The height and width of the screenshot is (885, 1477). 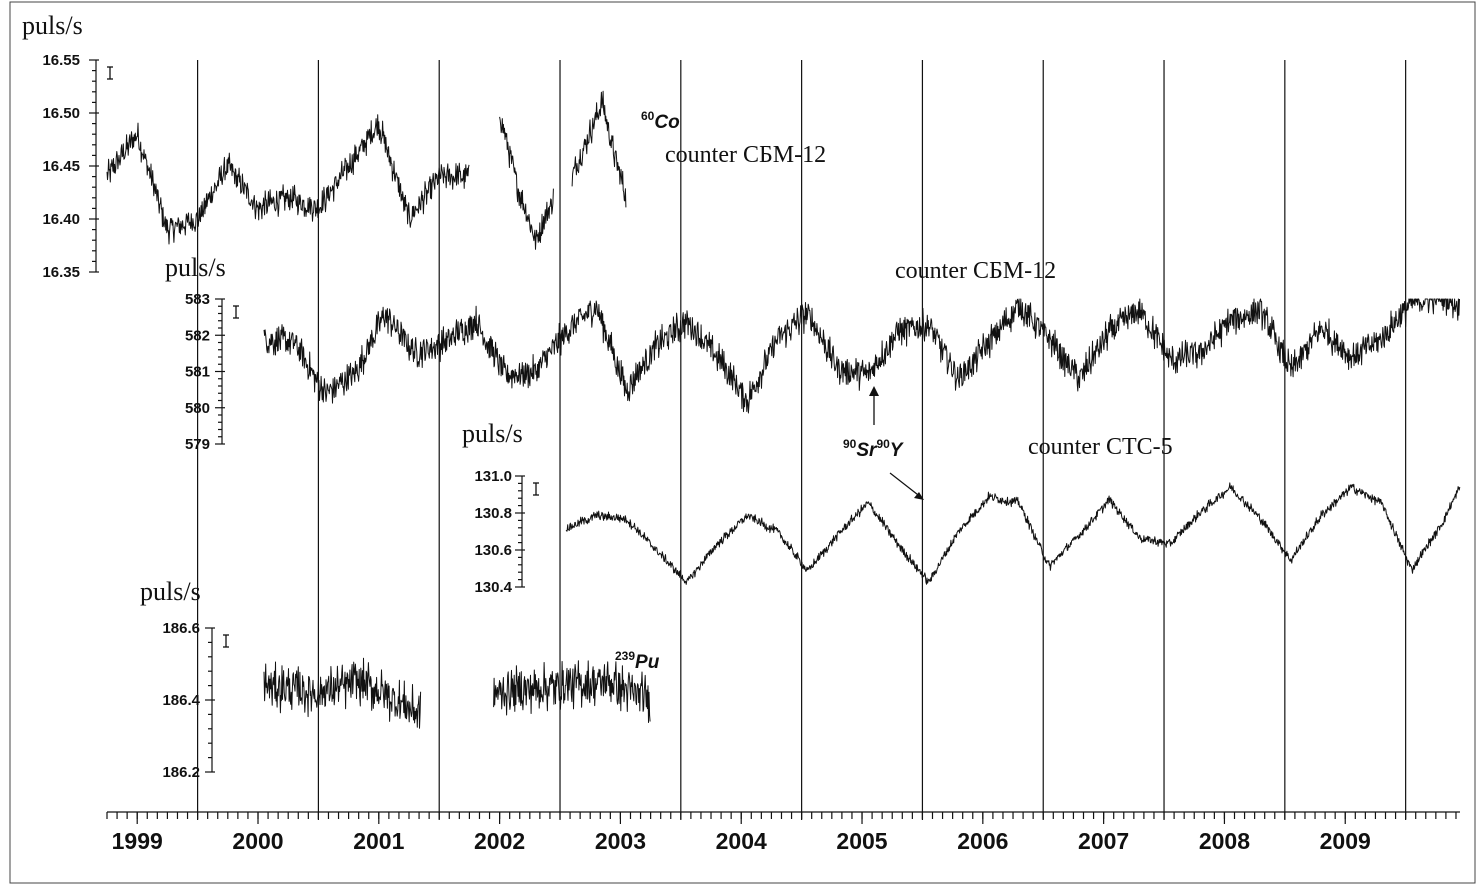 I want to click on co60-symbol: Co, so click(x=666, y=122).